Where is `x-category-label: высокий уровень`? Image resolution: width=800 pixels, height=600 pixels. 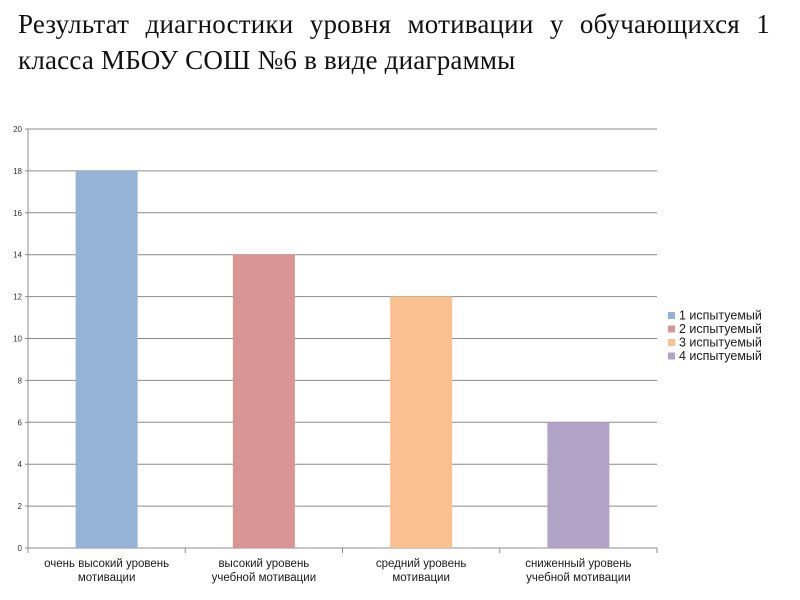
x-category-label: высокий уровень is located at coordinates (263, 564).